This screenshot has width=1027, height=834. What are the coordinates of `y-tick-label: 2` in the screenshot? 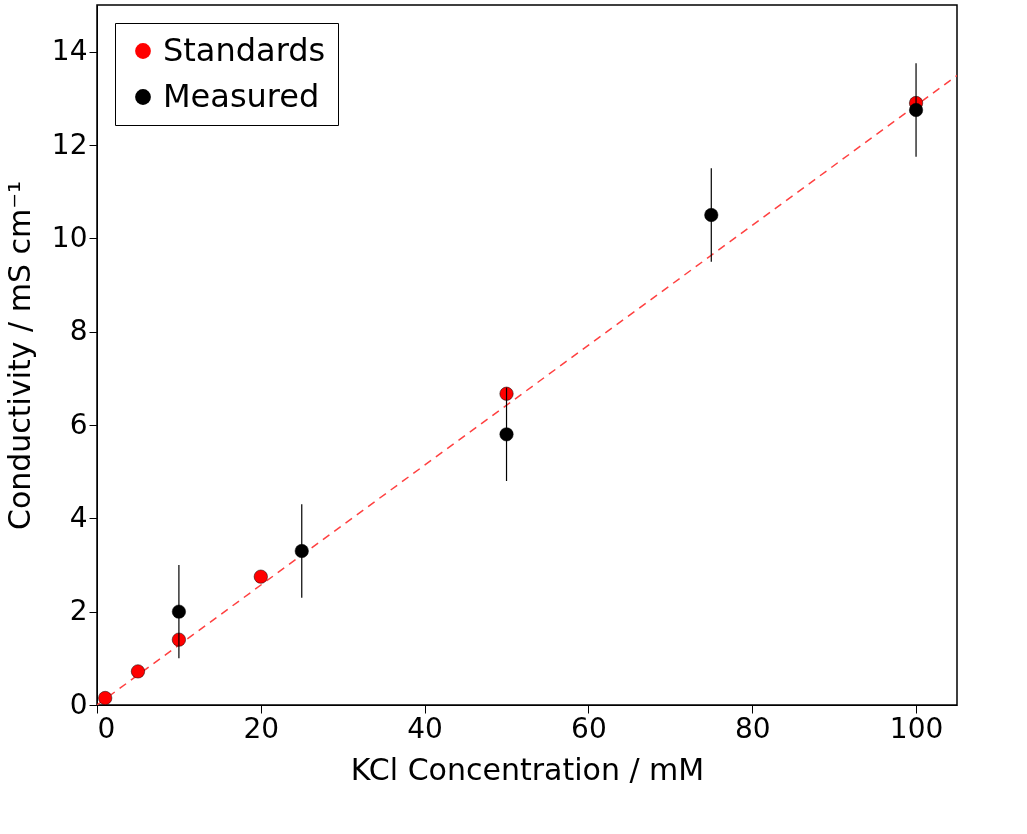 It's located at (78, 611).